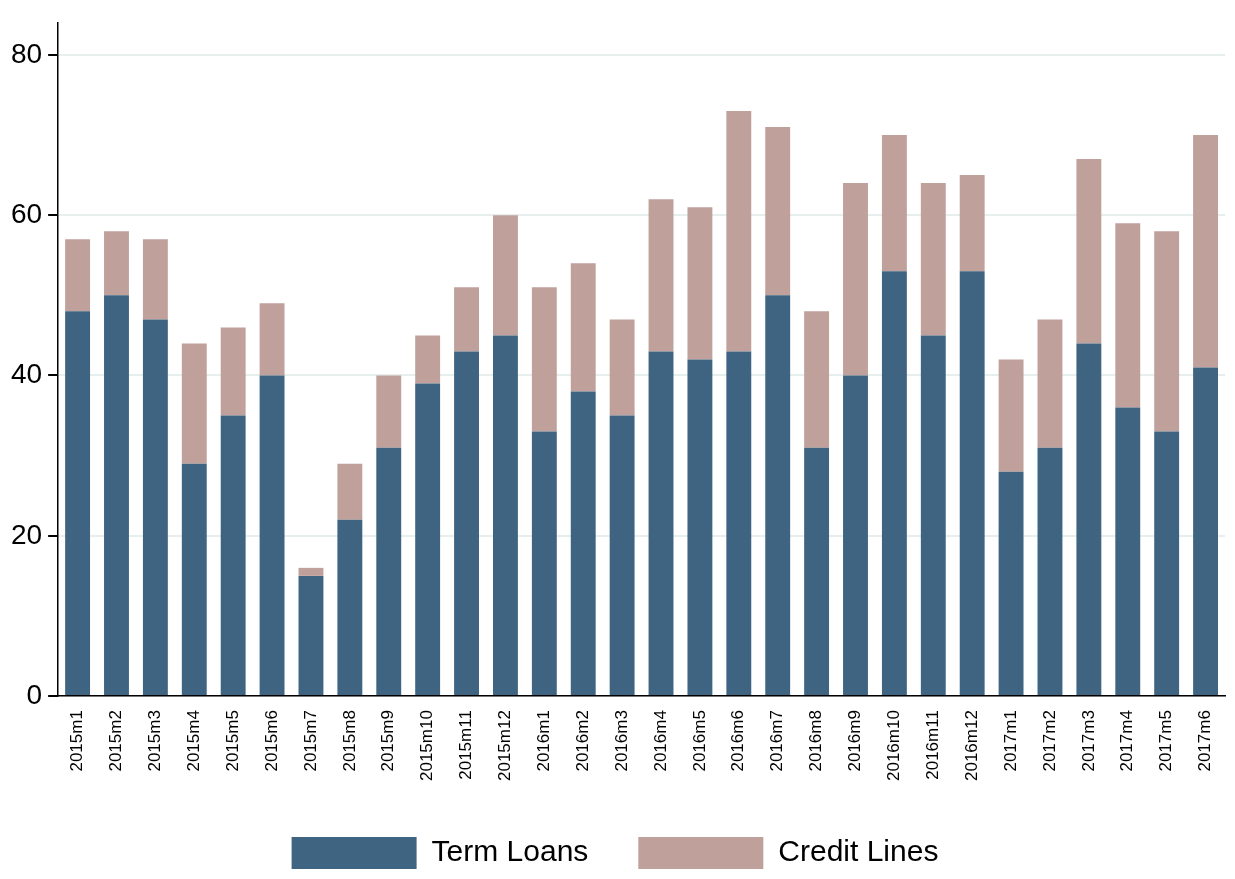 Image resolution: width=1235 pixels, height=879 pixels. Describe the element at coordinates (1166, 741) in the screenshot. I see `x-tick-label: 2017m5` at that location.